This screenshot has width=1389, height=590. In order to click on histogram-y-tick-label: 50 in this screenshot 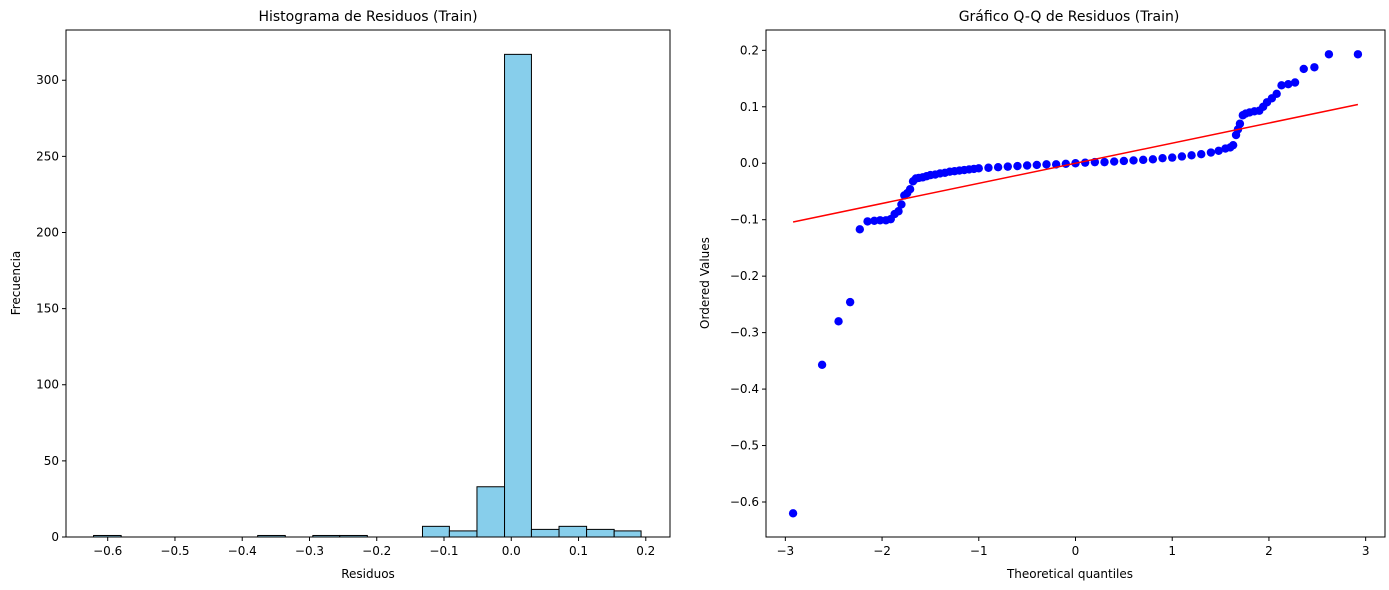, I will do `click(51, 461)`.